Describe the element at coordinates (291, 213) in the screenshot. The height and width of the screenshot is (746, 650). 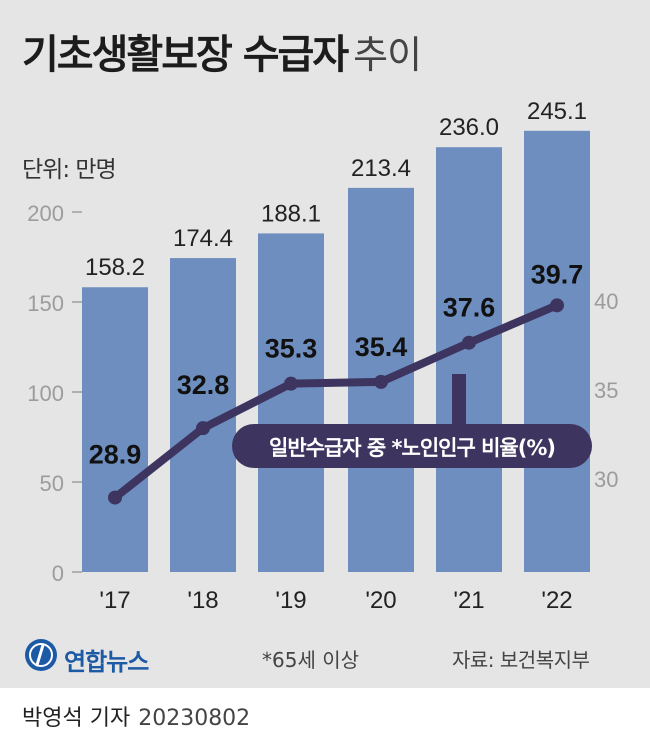
I see `bar-value-label: 188.1` at that location.